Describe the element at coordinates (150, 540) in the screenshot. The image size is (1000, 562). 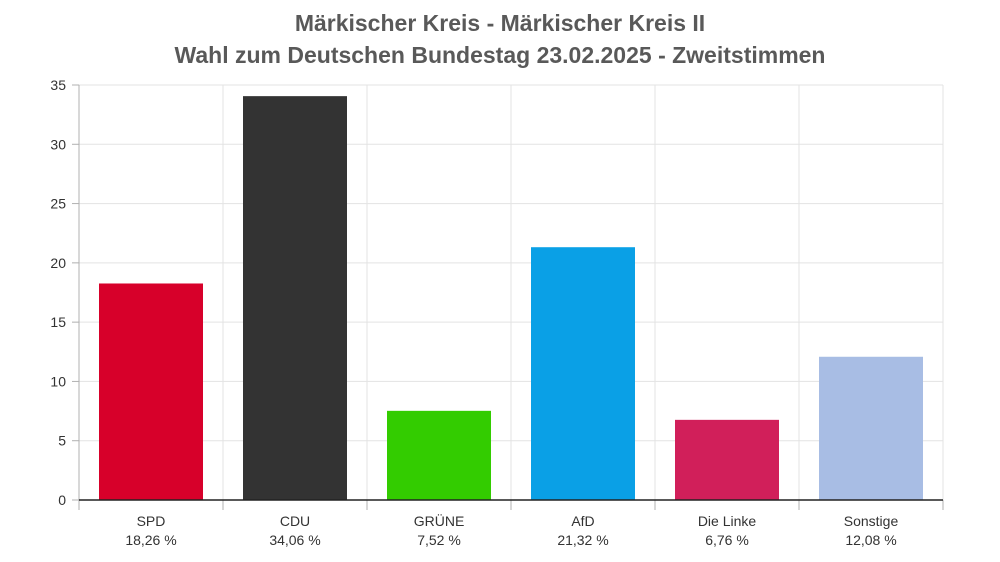
I see `bar-value-label: 18,26 %` at that location.